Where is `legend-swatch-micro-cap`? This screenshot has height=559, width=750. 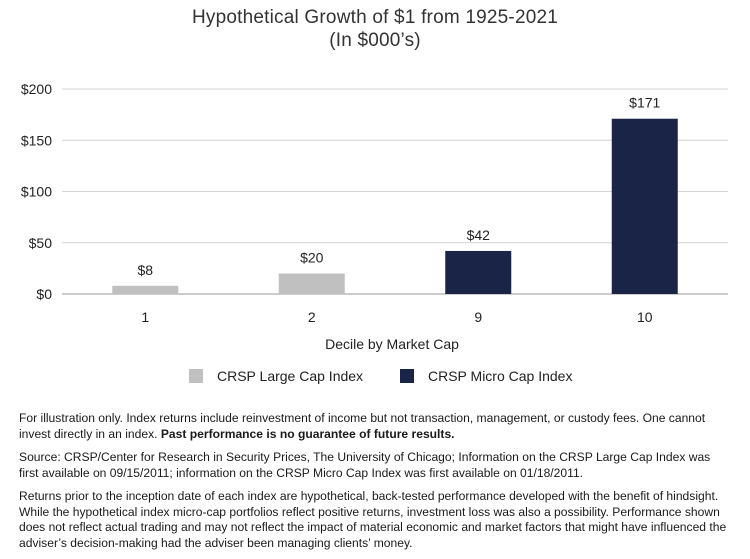
legend-swatch-micro-cap is located at coordinates (407, 376).